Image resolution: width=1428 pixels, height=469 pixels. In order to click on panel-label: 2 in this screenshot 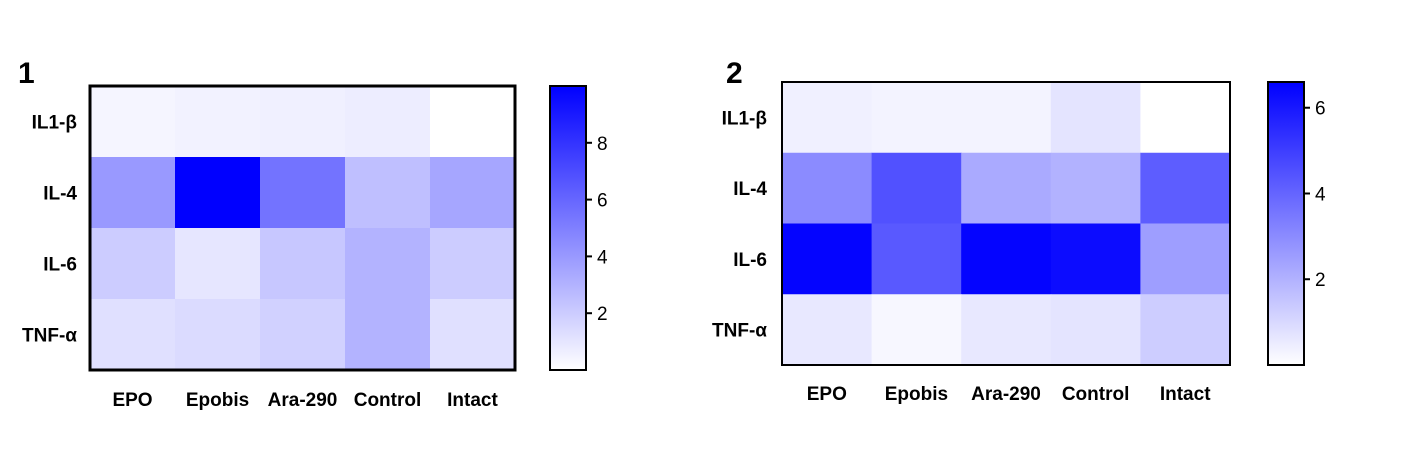, I will do `click(734, 73)`.